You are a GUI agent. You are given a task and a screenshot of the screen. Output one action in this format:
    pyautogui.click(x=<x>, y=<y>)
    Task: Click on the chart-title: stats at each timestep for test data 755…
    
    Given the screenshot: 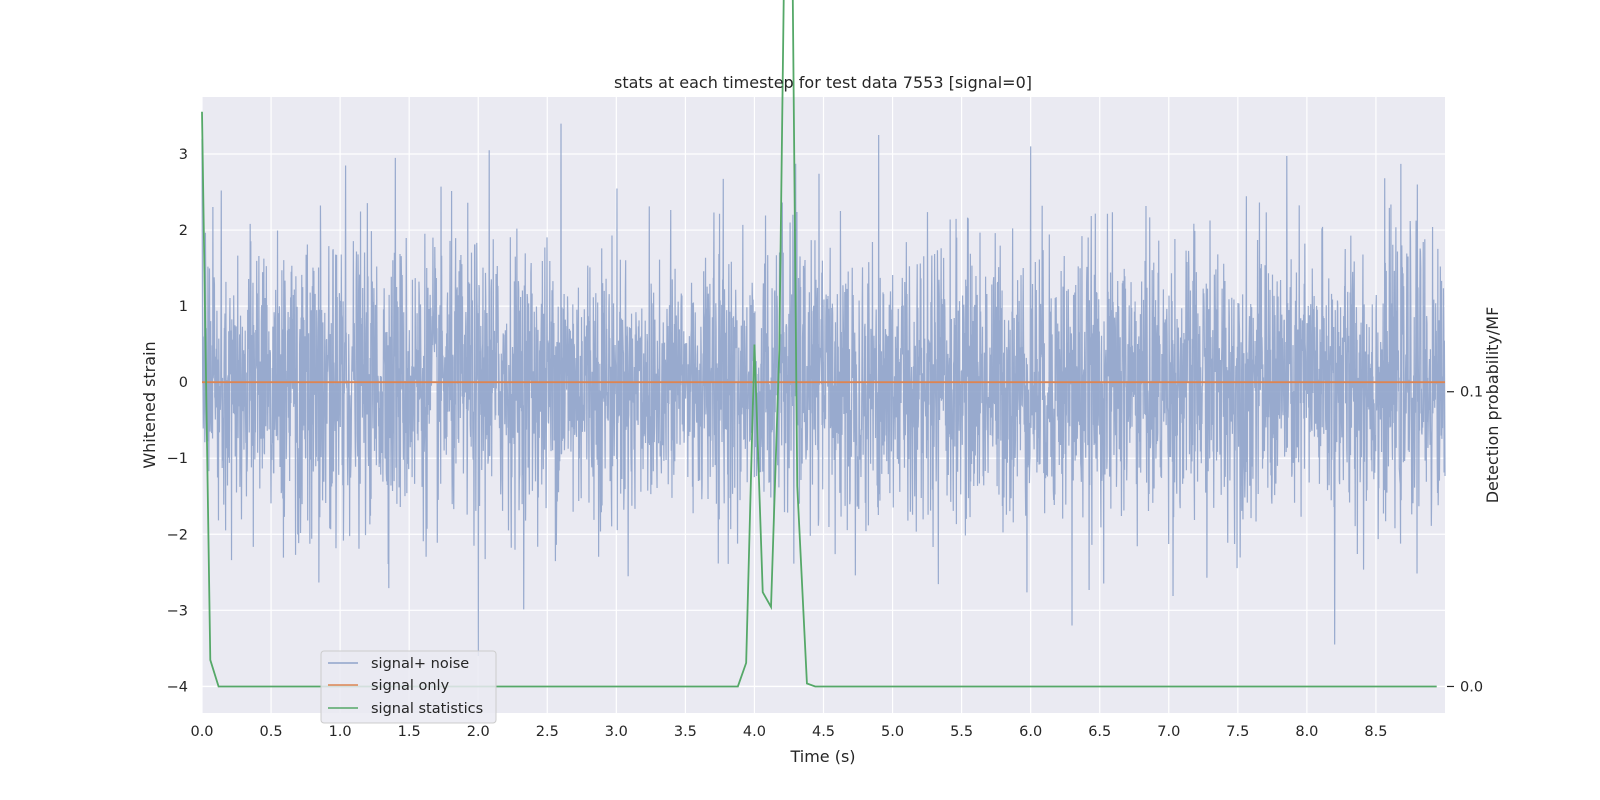 What is the action you would take?
    pyautogui.click(x=823, y=82)
    